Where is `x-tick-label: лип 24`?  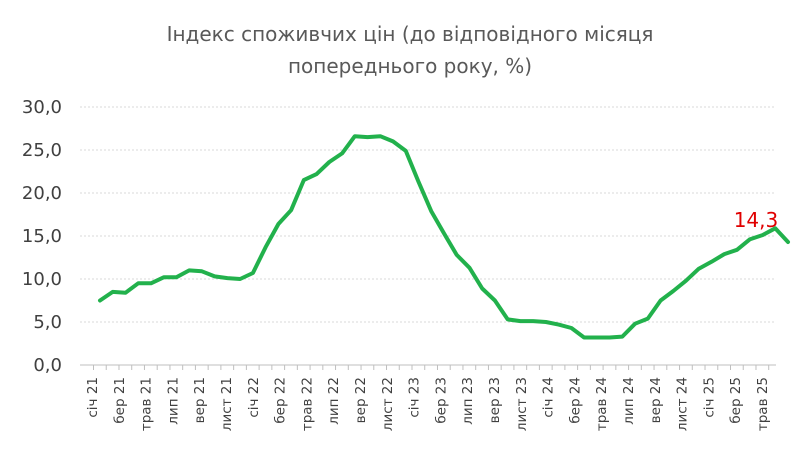 x-tick-label: лип 24 is located at coordinates (629, 401).